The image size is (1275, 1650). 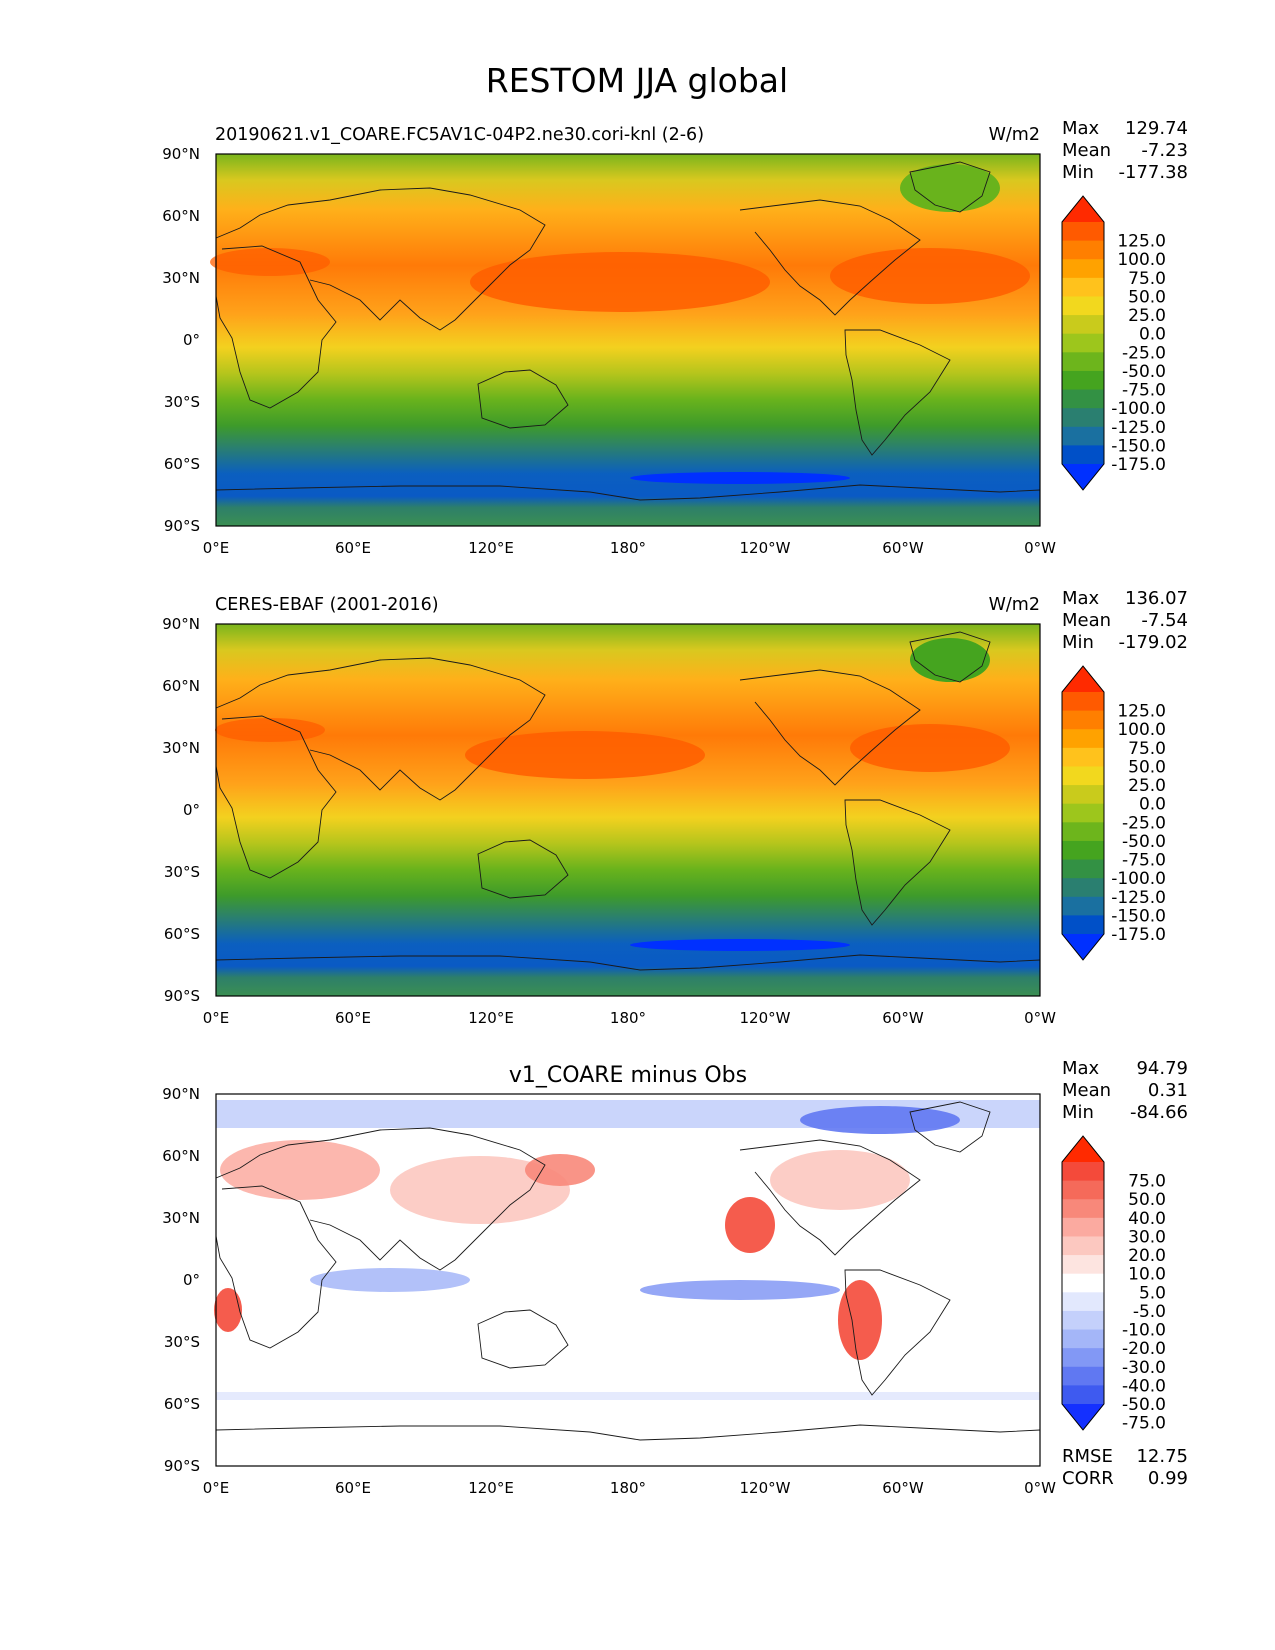 I want to click on coast-greenland, so click(x=950, y=657).